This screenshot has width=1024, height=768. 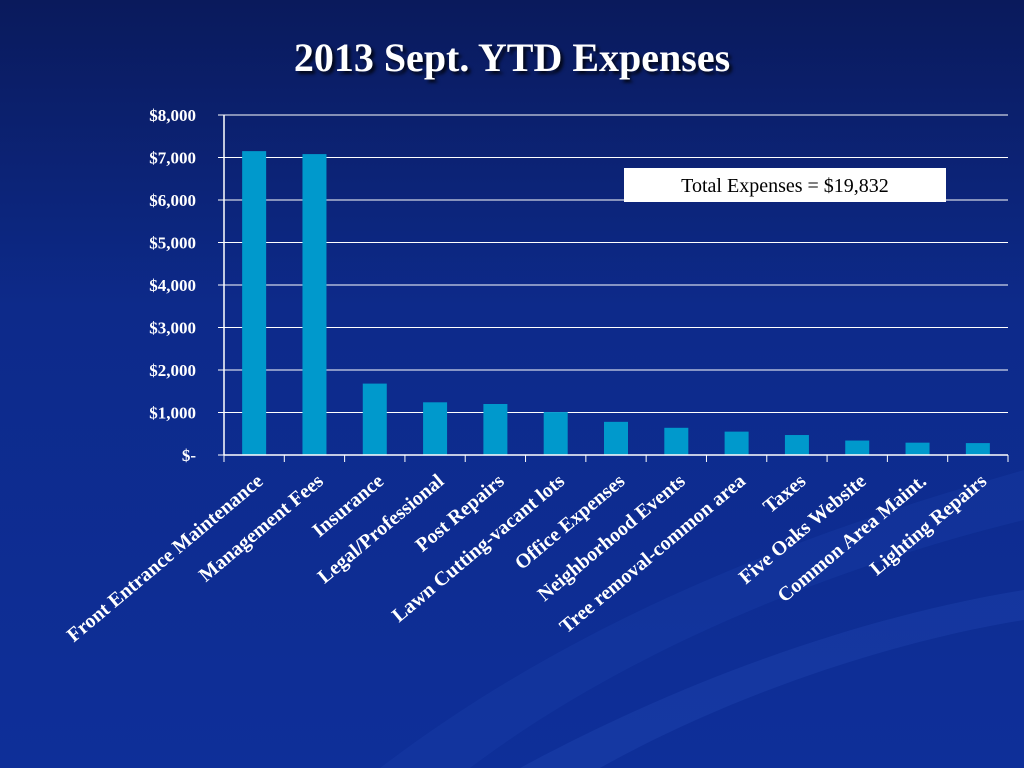 I want to click on total-expenses-annotation: Total Expenses = $19,832, so click(x=785, y=186).